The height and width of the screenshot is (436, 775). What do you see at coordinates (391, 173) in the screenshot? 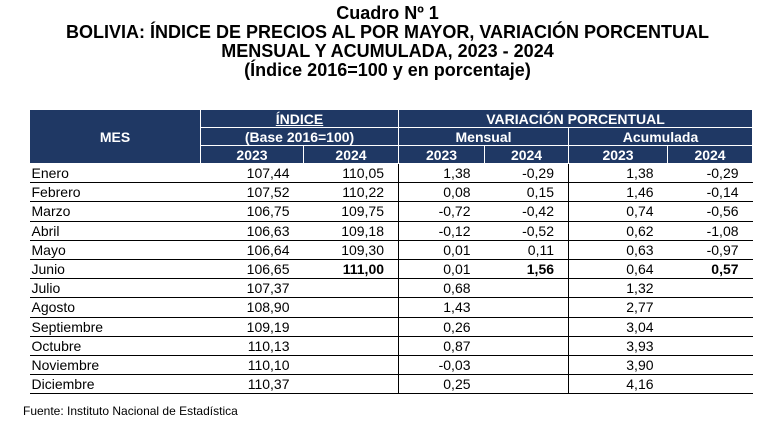
I see `table-row: Enero 107,44 110,05 1,38 -0,29 1,38 -0,29` at bounding box center [391, 173].